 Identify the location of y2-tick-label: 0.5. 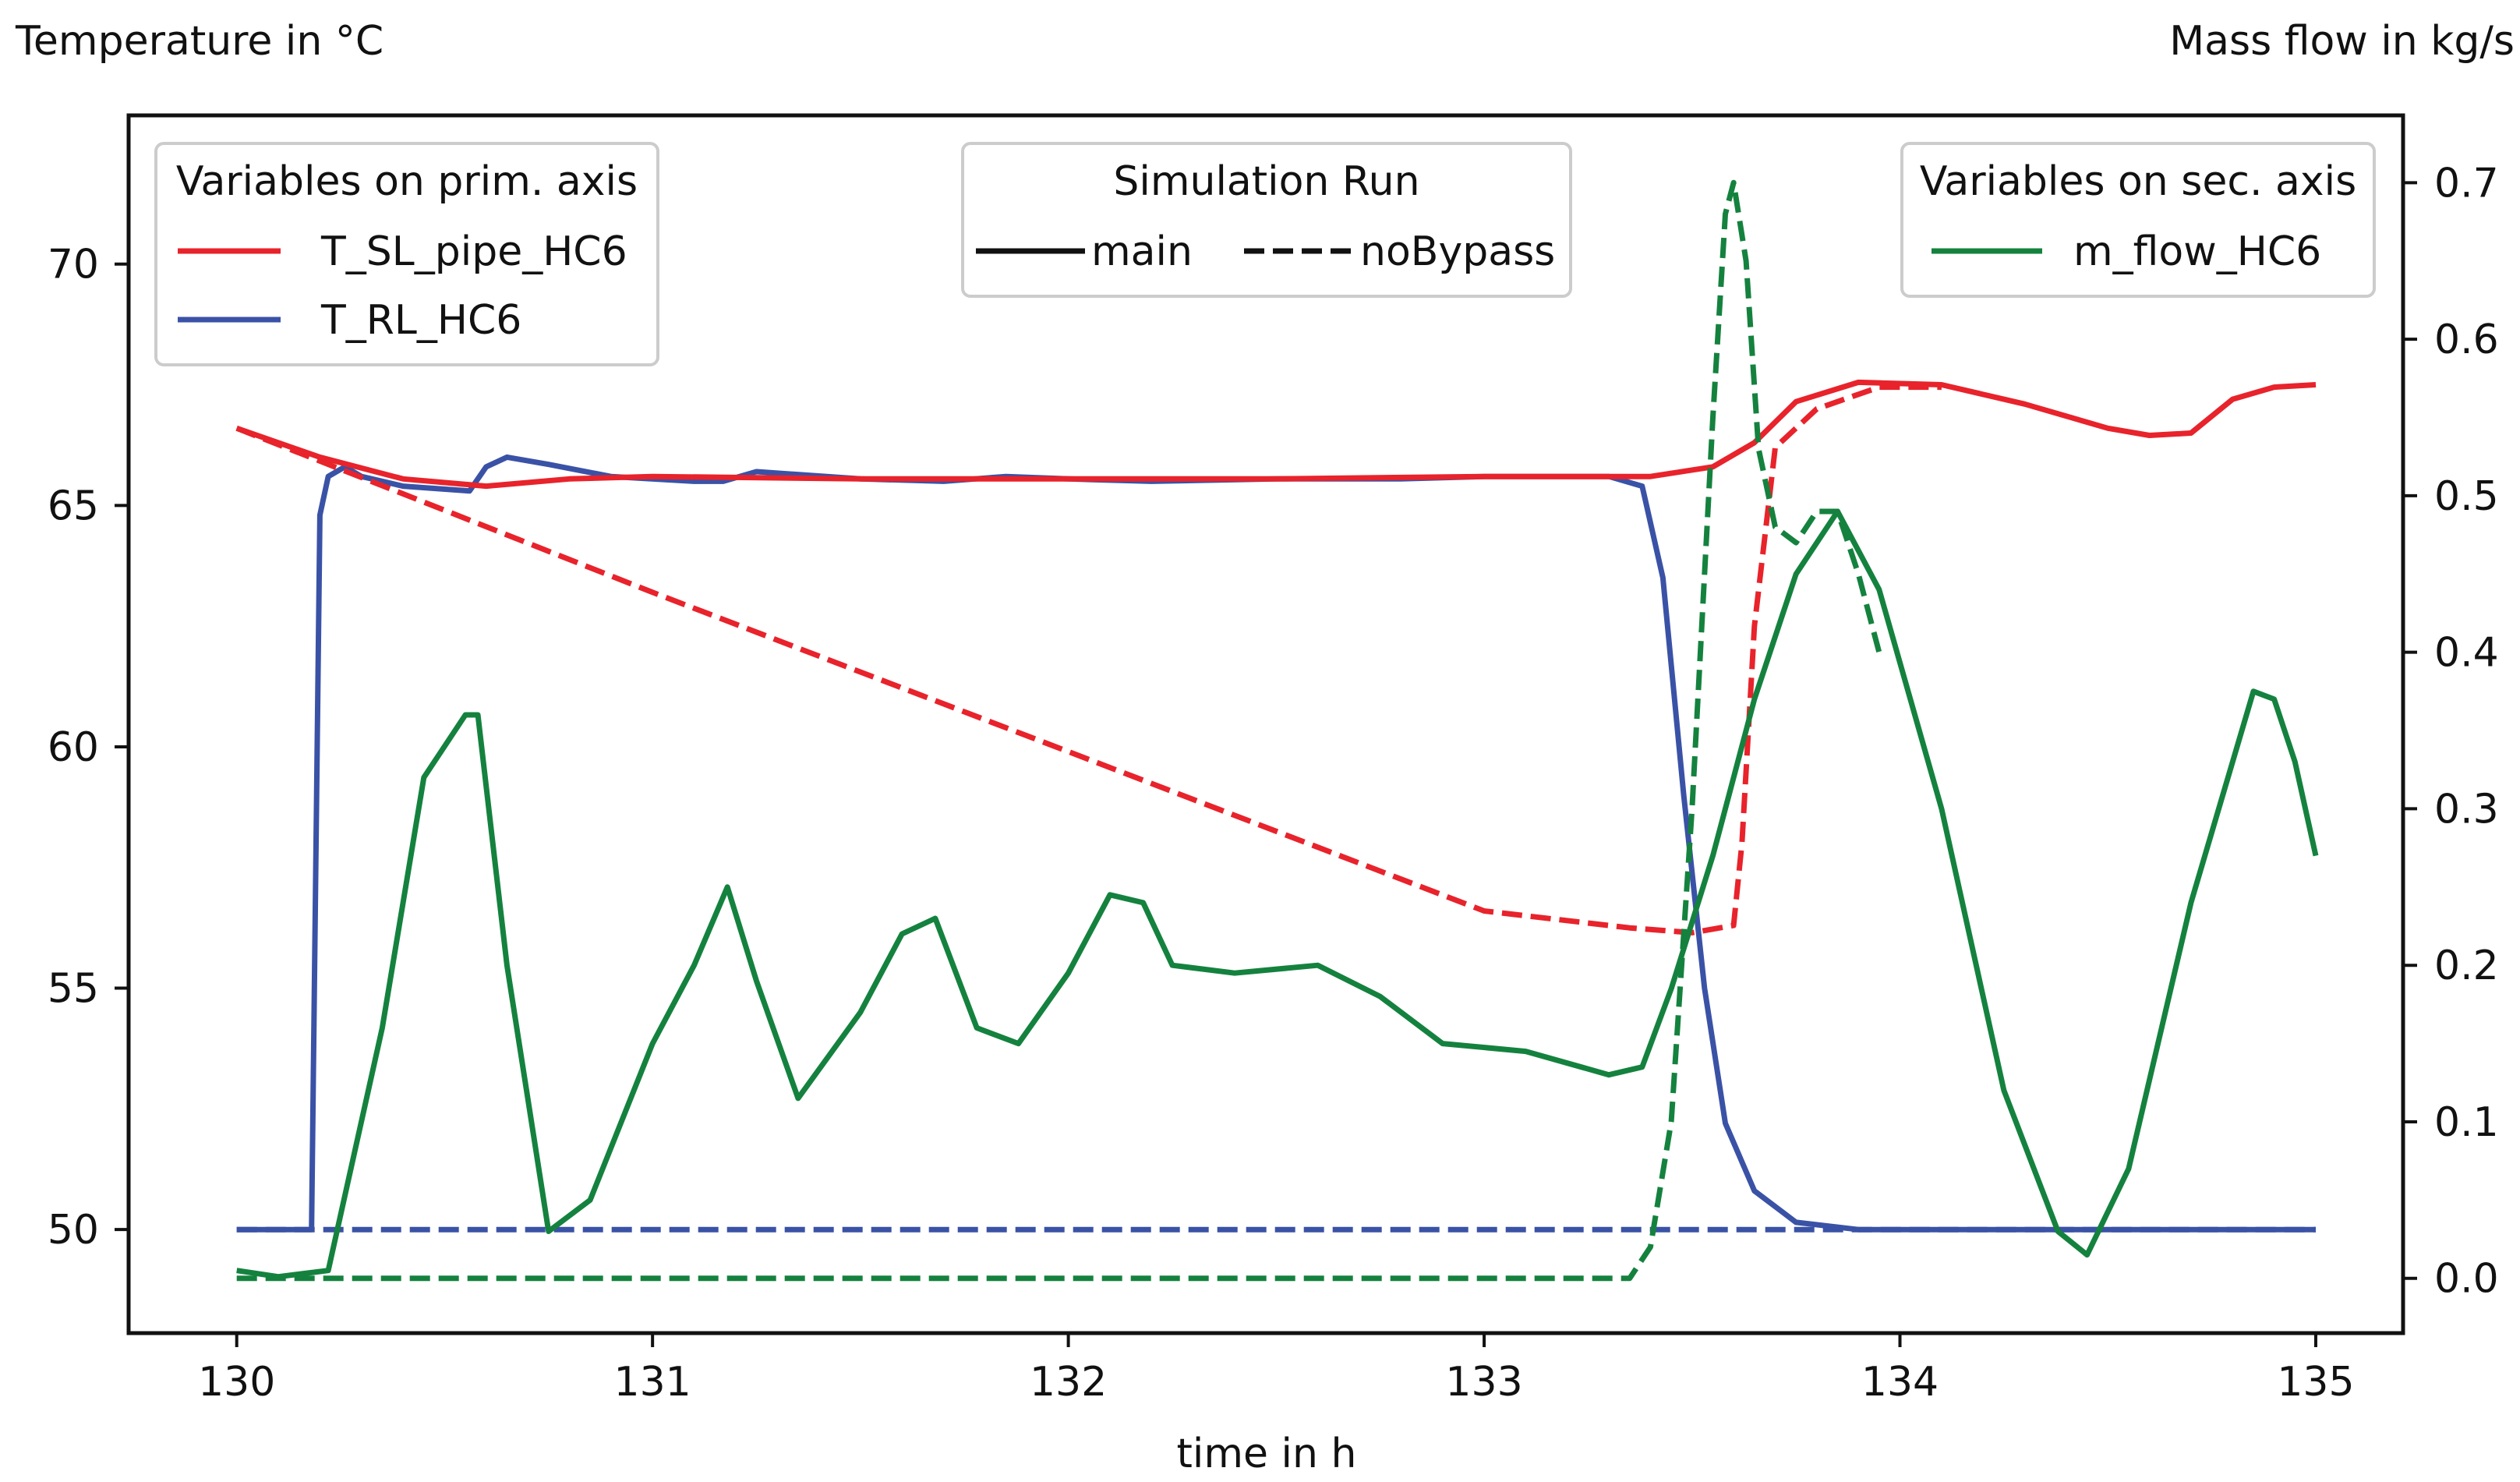
(2467, 496).